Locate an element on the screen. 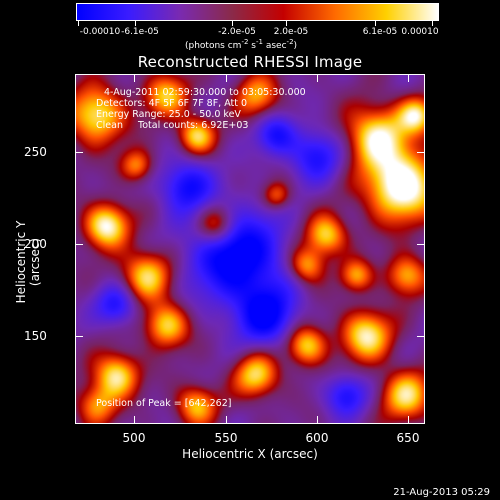 The height and width of the screenshot is (500, 500). colorbar is located at coordinates (257, 12).